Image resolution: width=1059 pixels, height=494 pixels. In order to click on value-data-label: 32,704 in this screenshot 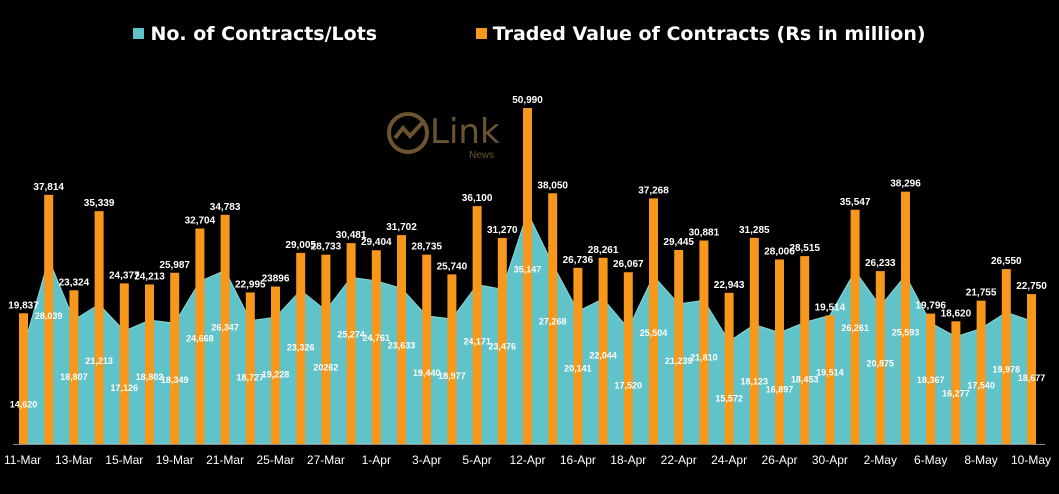, I will do `click(200, 220)`.